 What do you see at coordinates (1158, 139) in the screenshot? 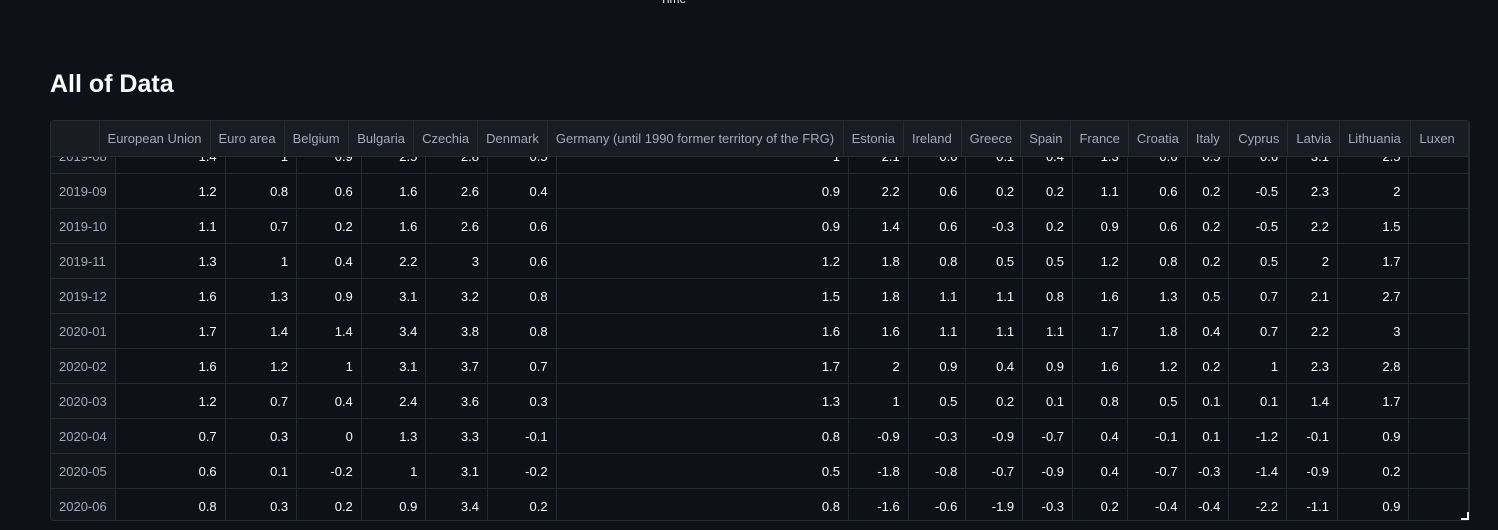
I see `column-header: Croatia` at bounding box center [1158, 139].